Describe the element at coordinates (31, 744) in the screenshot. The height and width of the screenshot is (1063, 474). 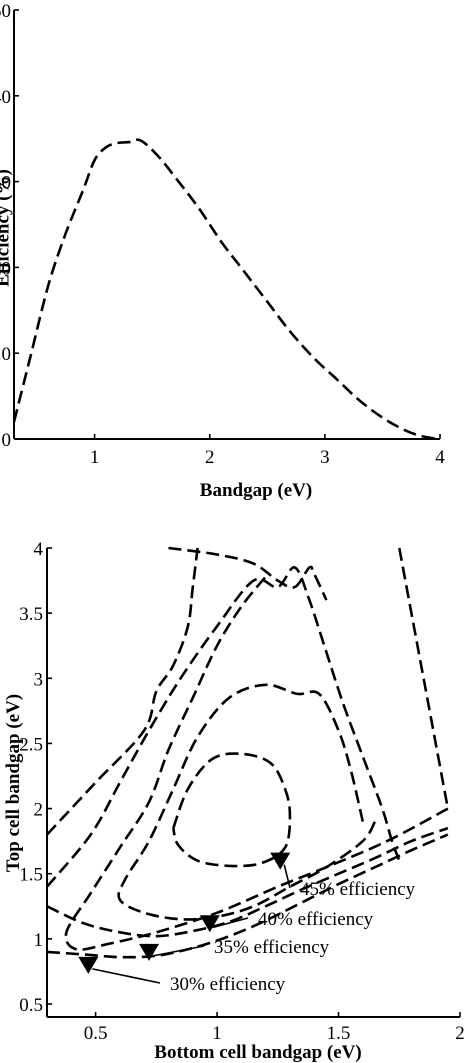
I see `bottom-y-tick-label: 2.5` at that location.